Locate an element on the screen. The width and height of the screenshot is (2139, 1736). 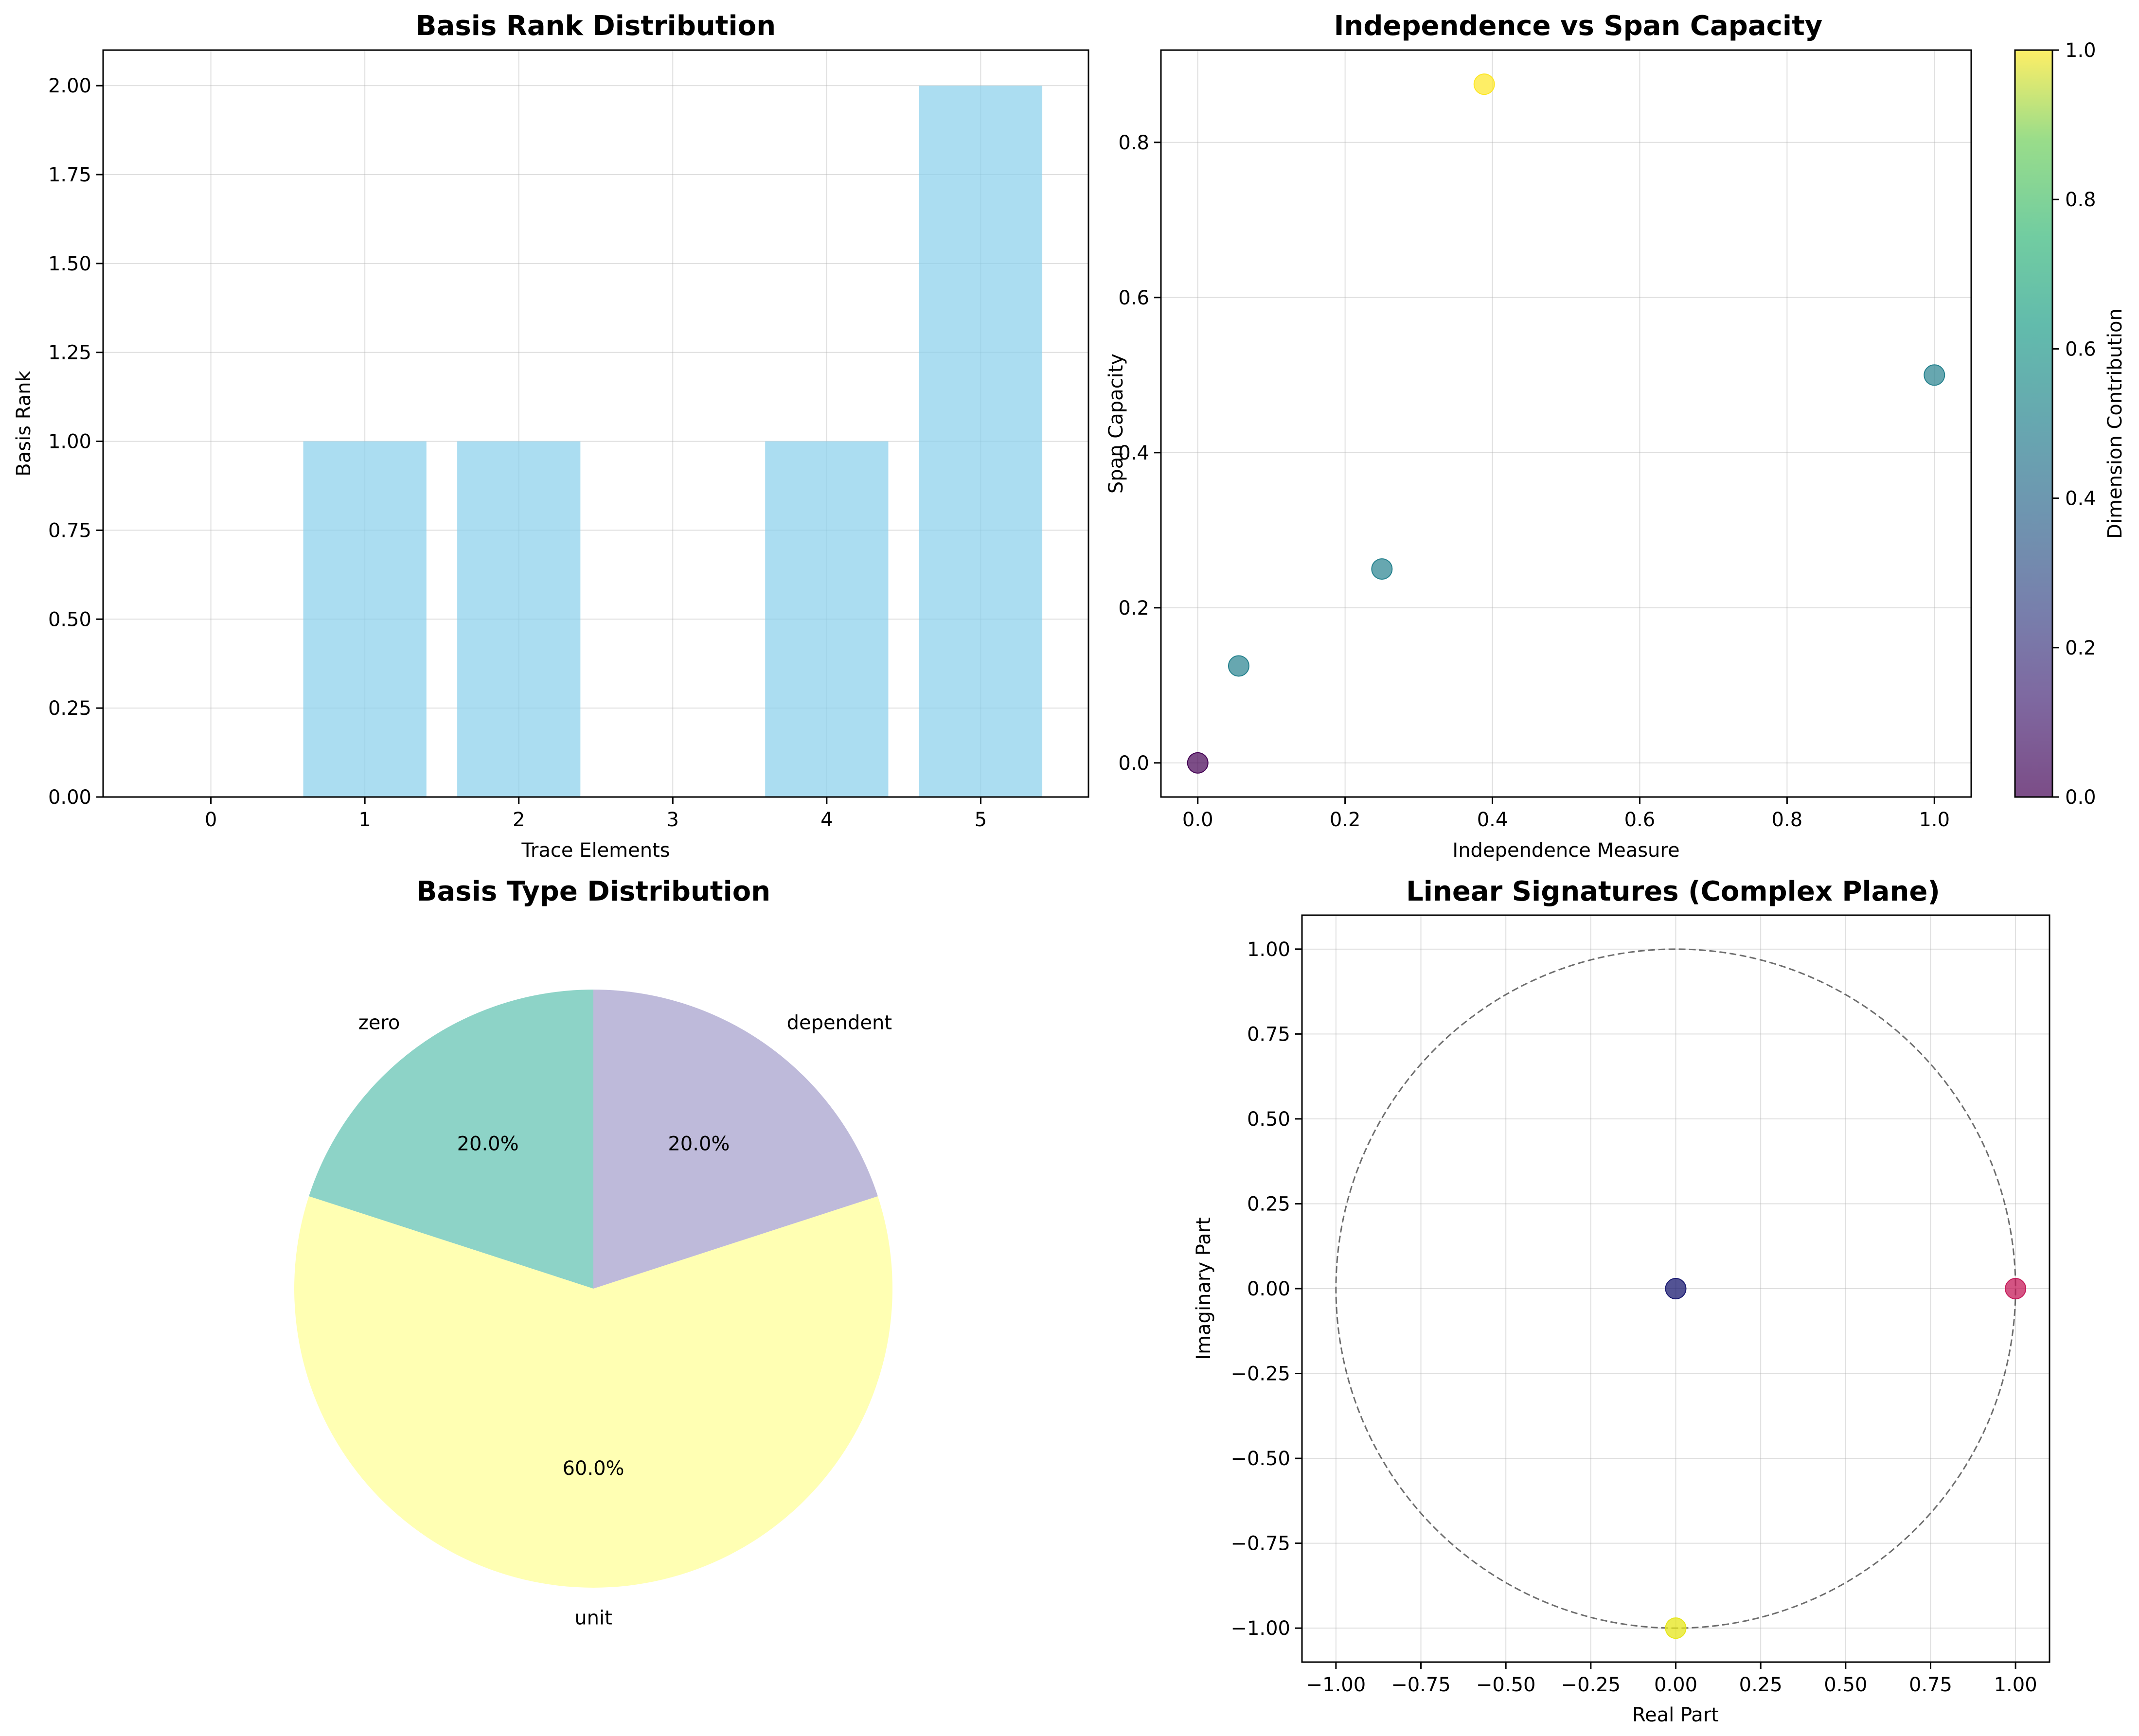
bar-chart-x-tick-label: 1 is located at coordinates (365, 820).